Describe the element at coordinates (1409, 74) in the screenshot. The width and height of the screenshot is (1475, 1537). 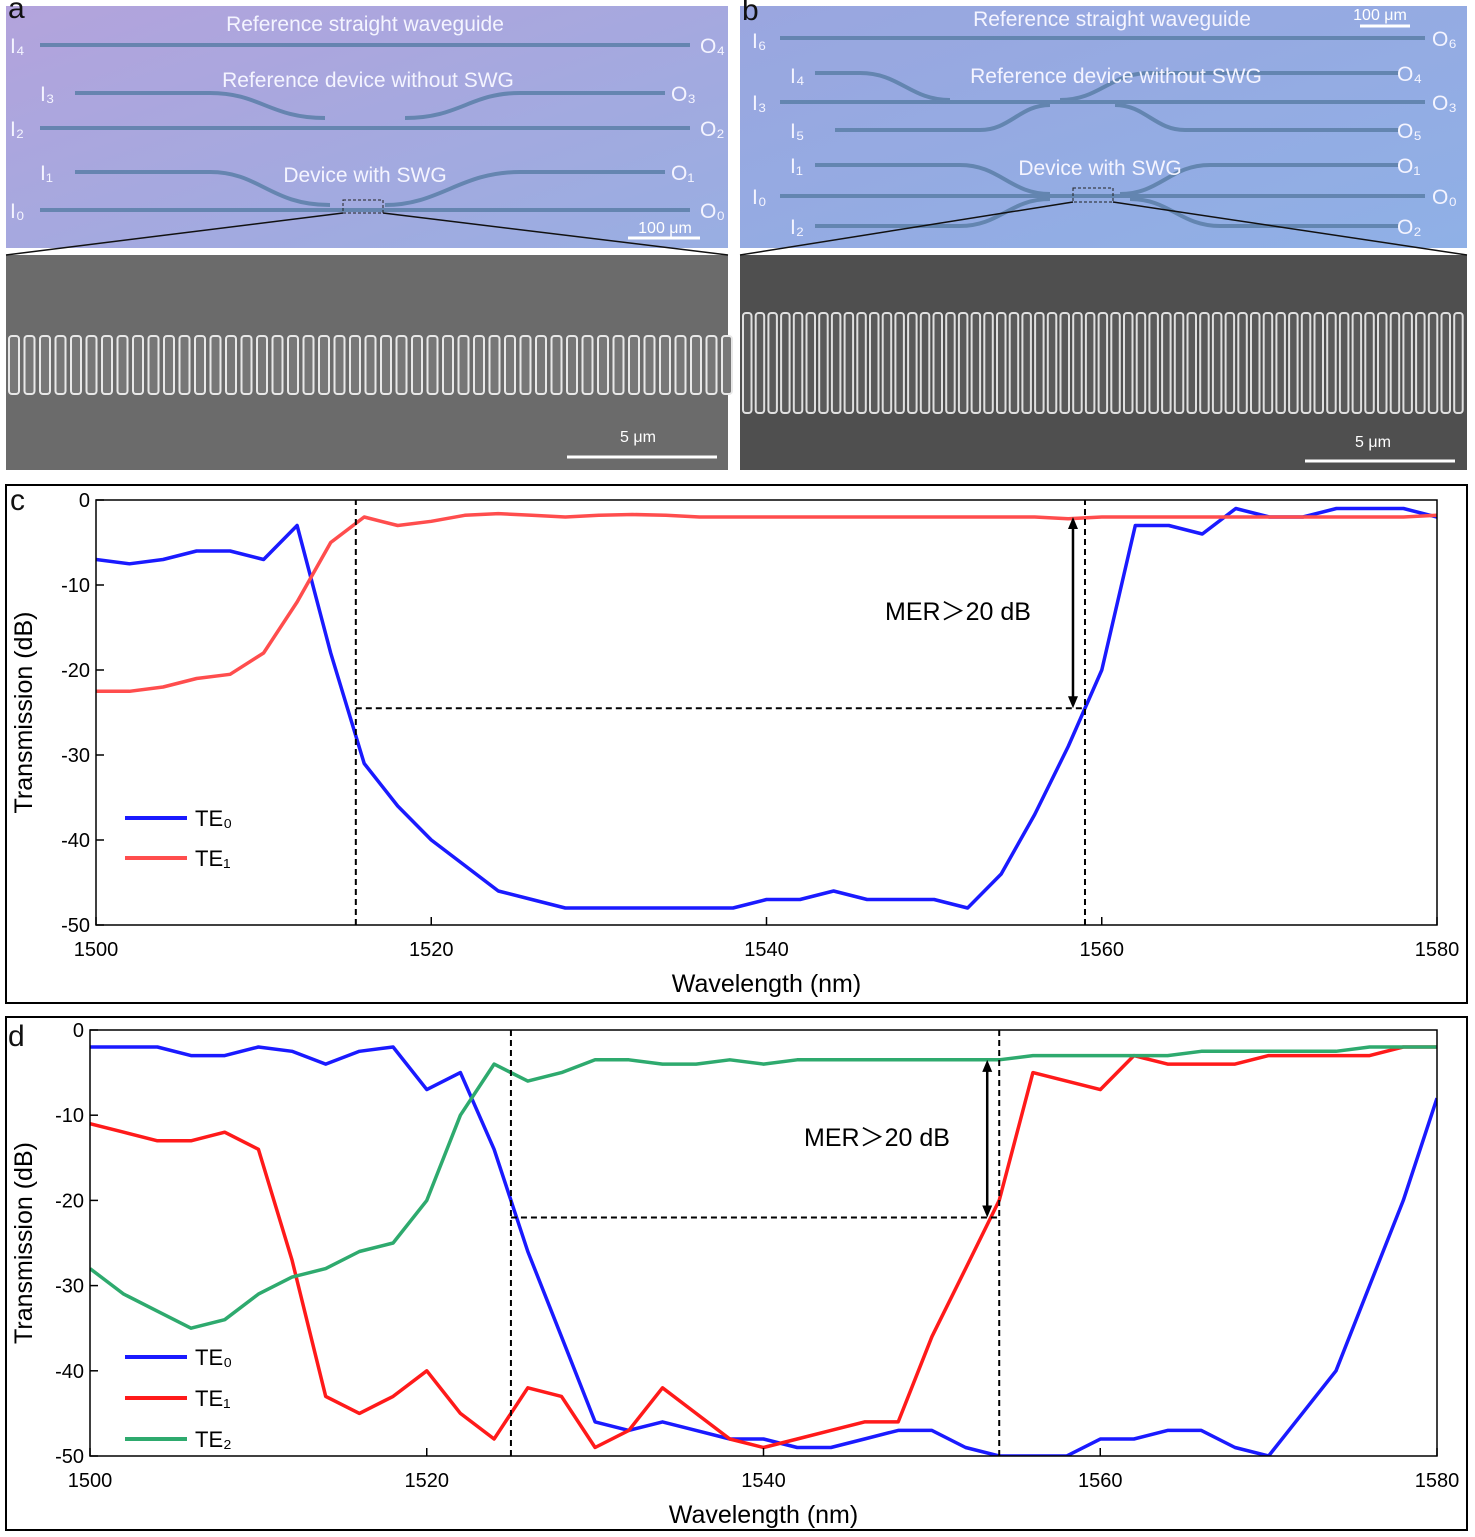
I see `port-label: O₄` at that location.